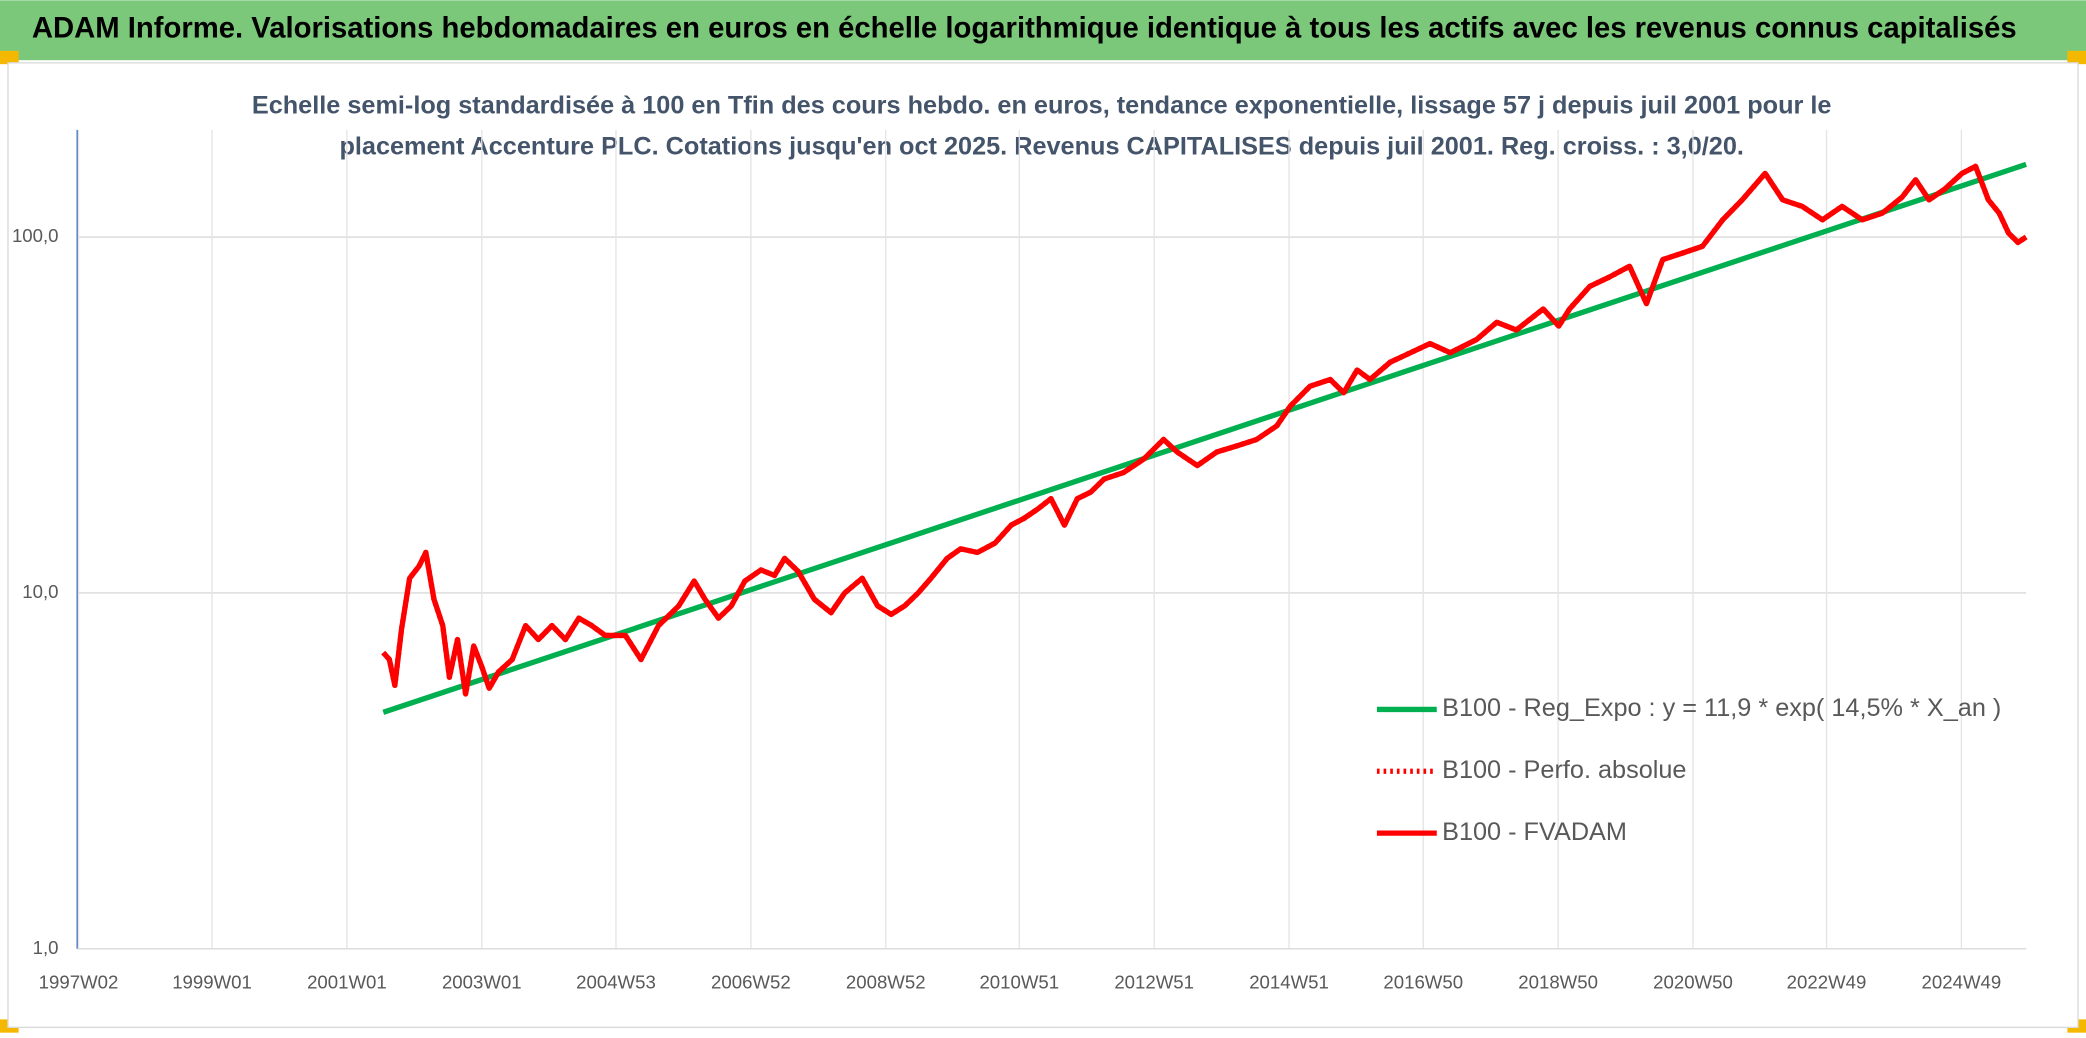 This screenshot has width=2086, height=1038. I want to click on x-tick-label: 2010W51, so click(1019, 981).